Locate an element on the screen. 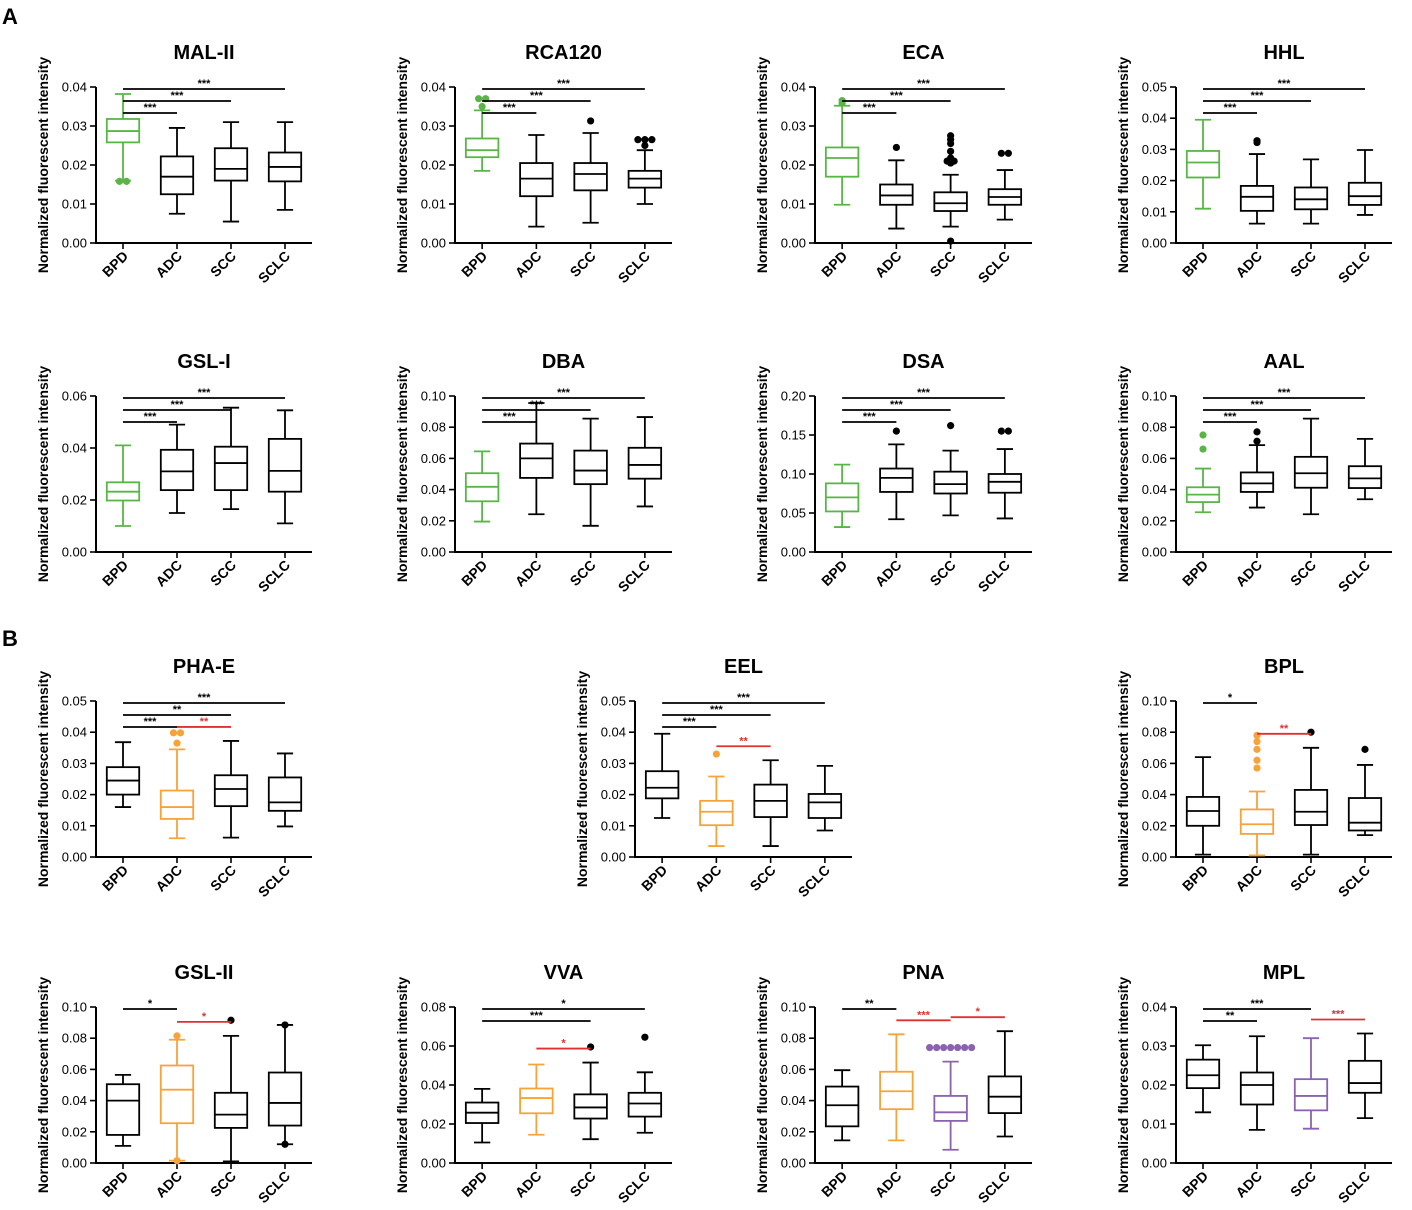 This screenshot has height=1210, width=1412. chart-title: DSA is located at coordinates (923, 362).